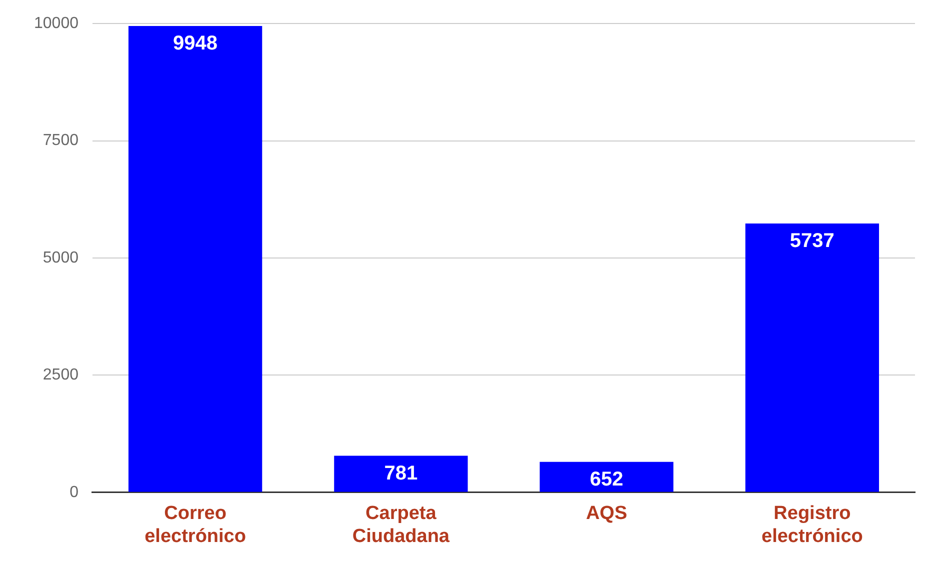 The width and height of the screenshot is (935, 568). Describe the element at coordinates (60, 141) in the screenshot. I see `y-tick-label: 7500` at that location.